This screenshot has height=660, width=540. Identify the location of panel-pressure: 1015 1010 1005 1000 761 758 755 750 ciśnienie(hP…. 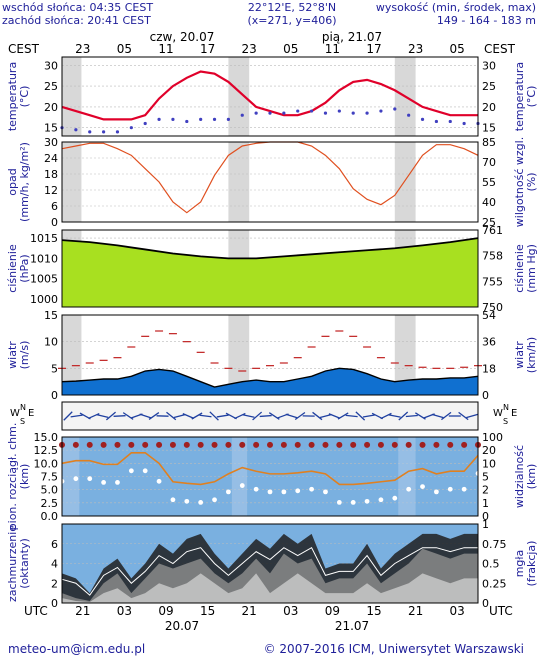
(272, 269).